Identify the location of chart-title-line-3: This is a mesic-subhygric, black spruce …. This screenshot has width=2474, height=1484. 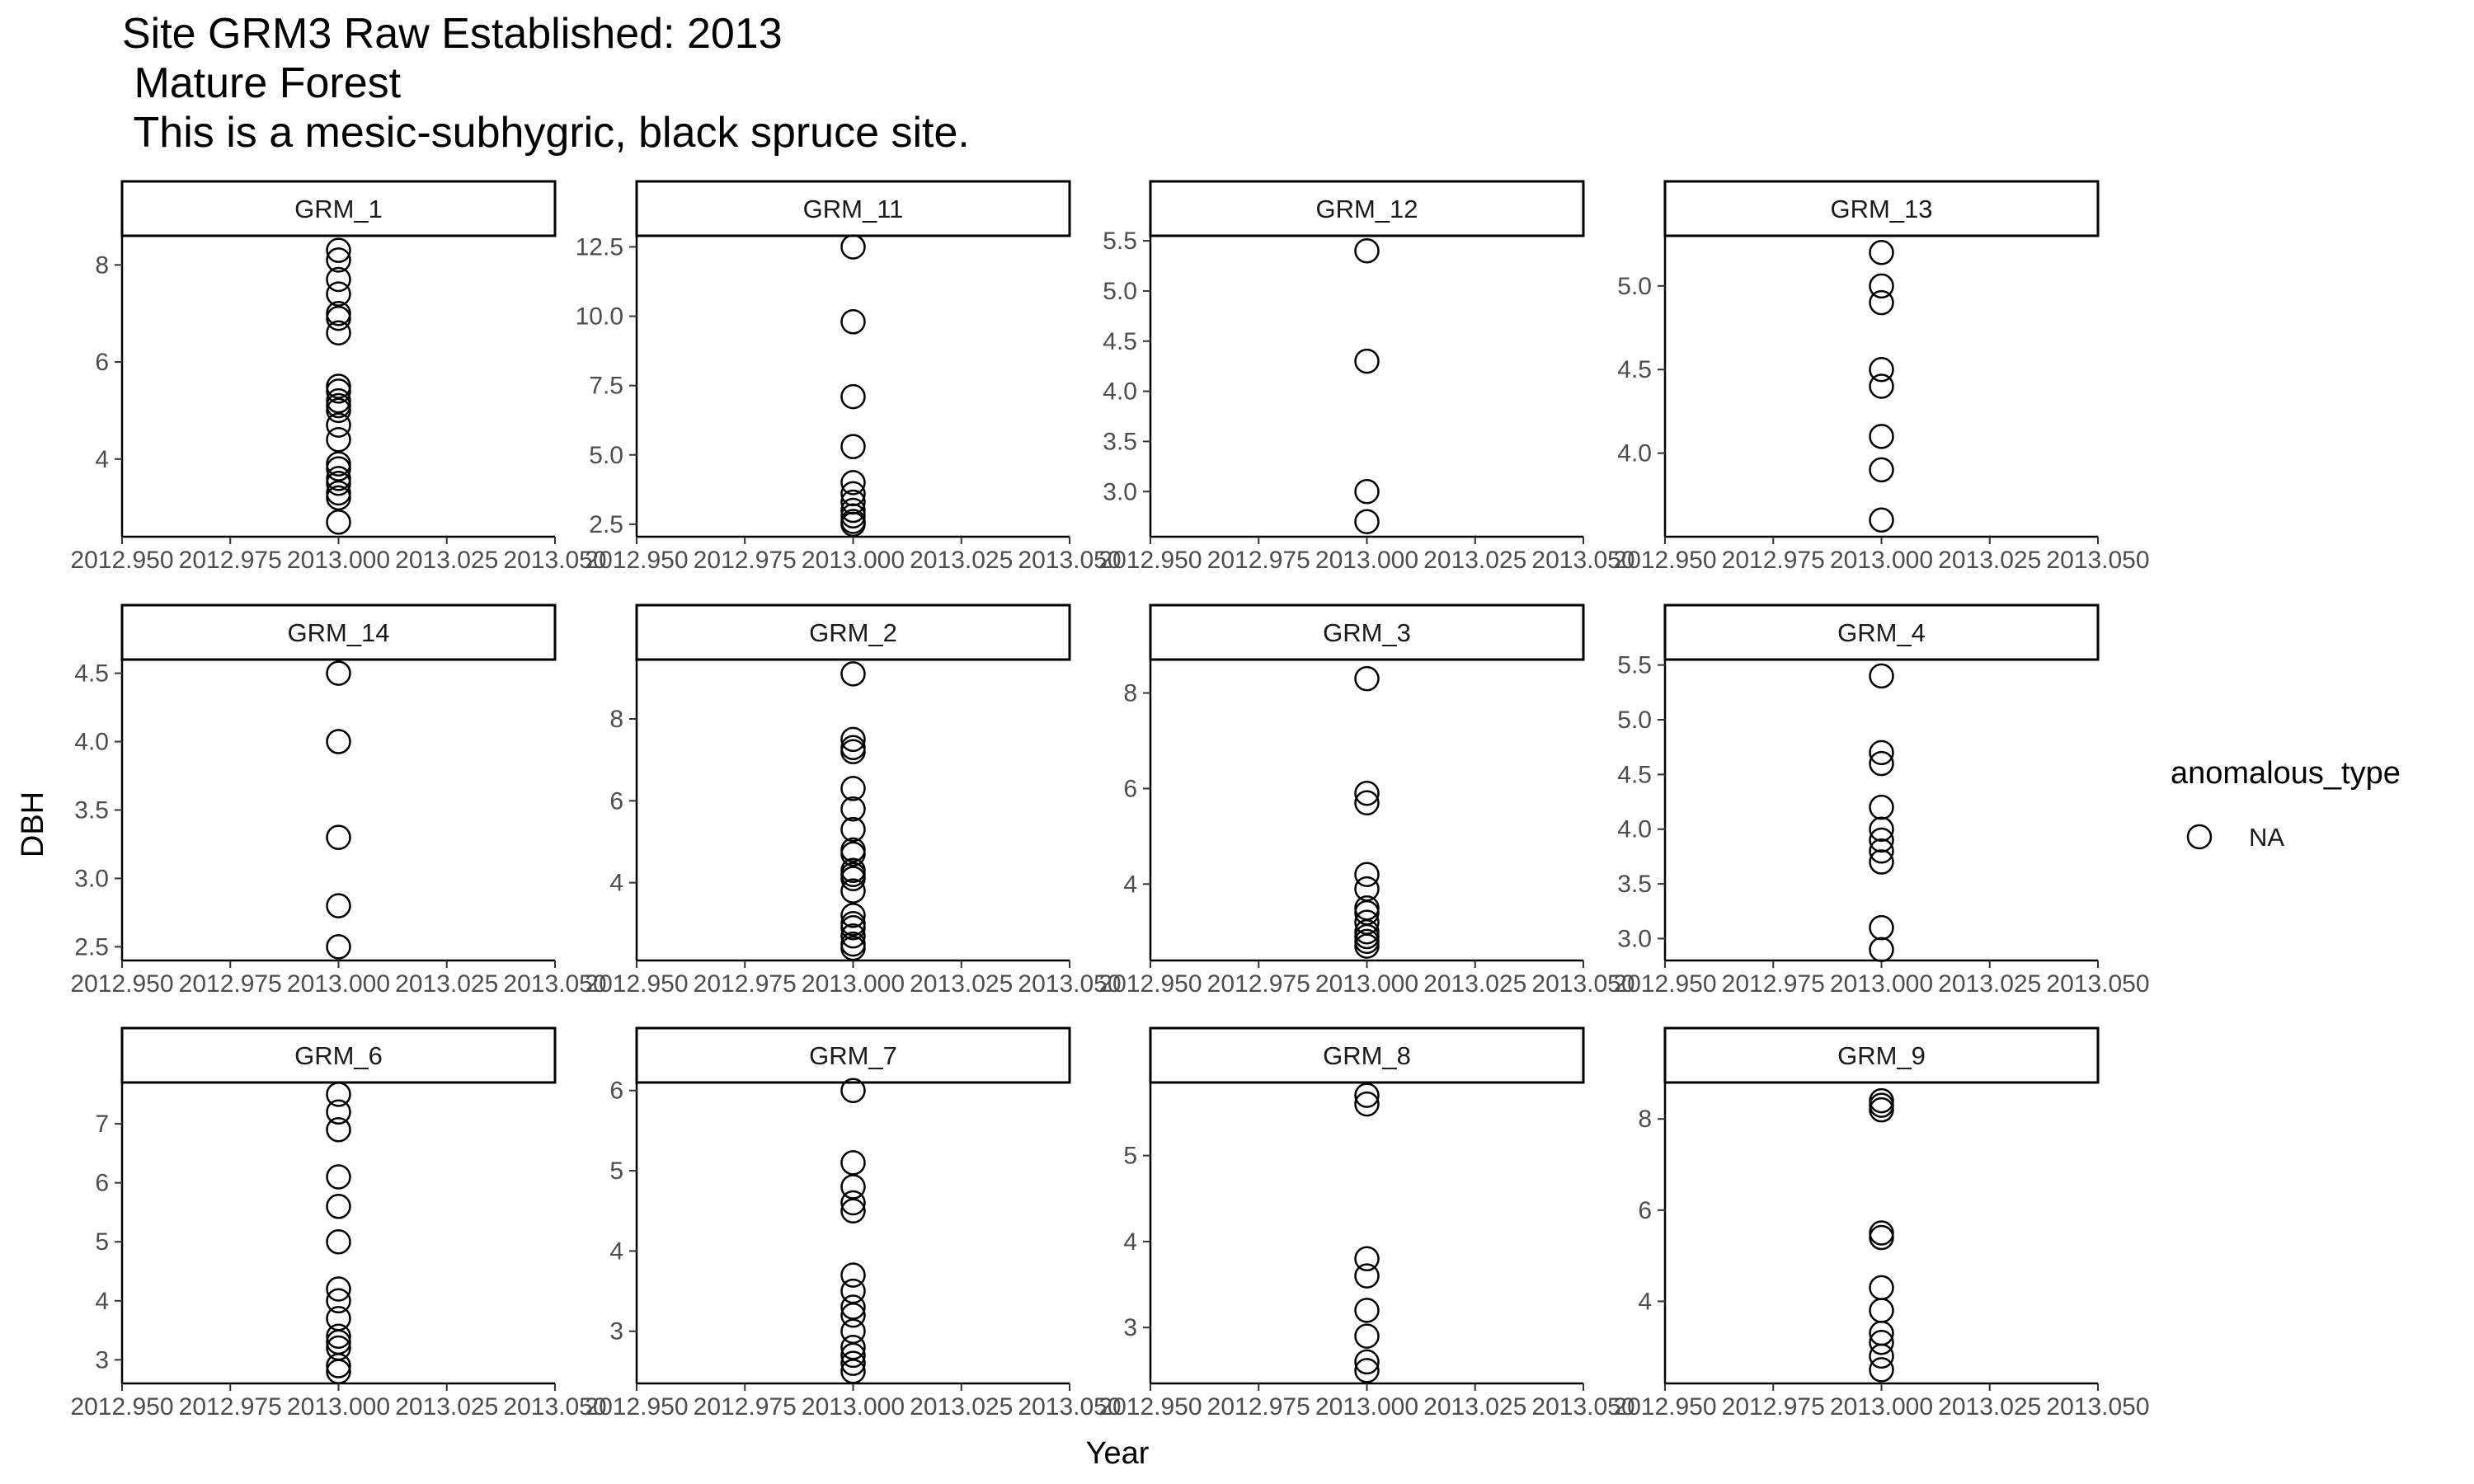
(546, 133).